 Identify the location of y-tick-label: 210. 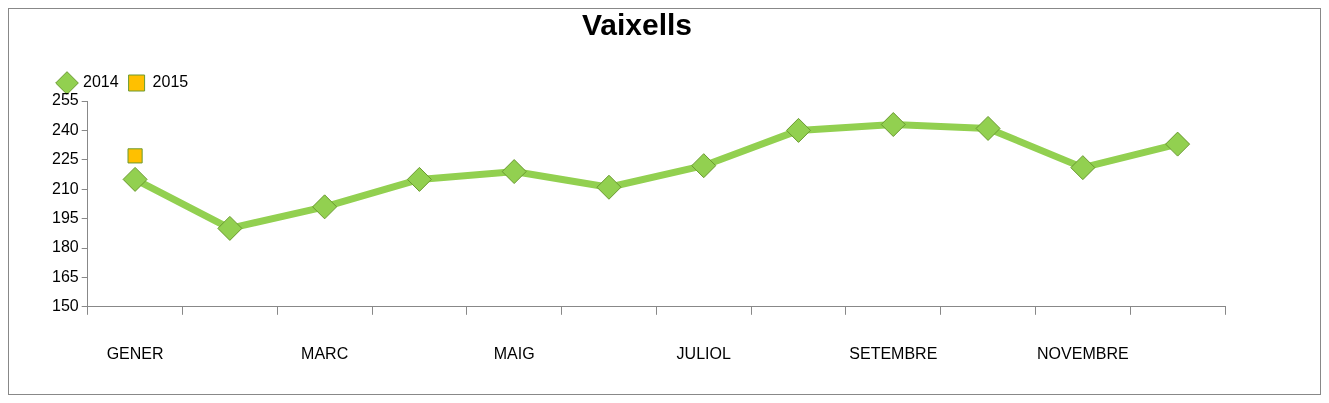
(65, 188).